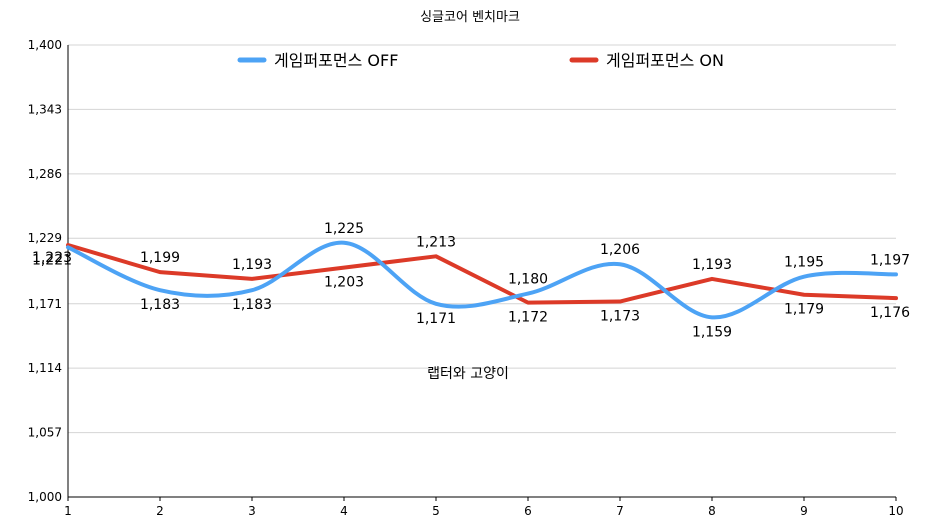 Image resolution: width=936 pixels, height=522 pixels. I want to click on data-label: 1,173, so click(620, 317).